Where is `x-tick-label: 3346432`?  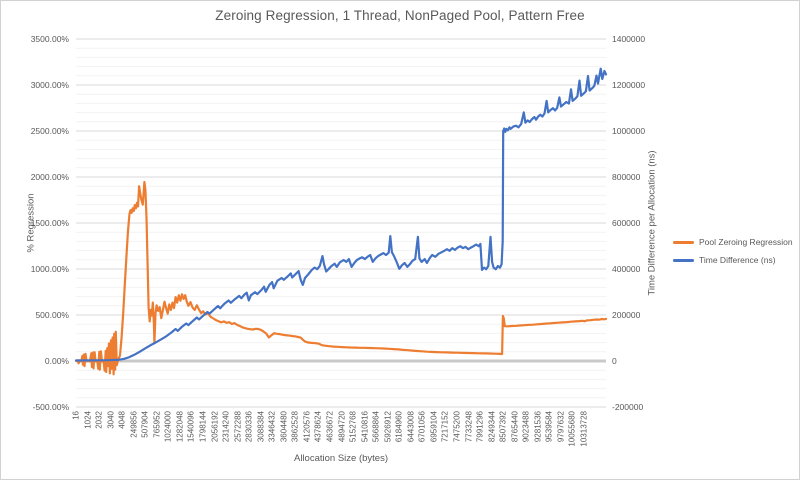
x-tick-label: 3346432 is located at coordinates (272, 427).